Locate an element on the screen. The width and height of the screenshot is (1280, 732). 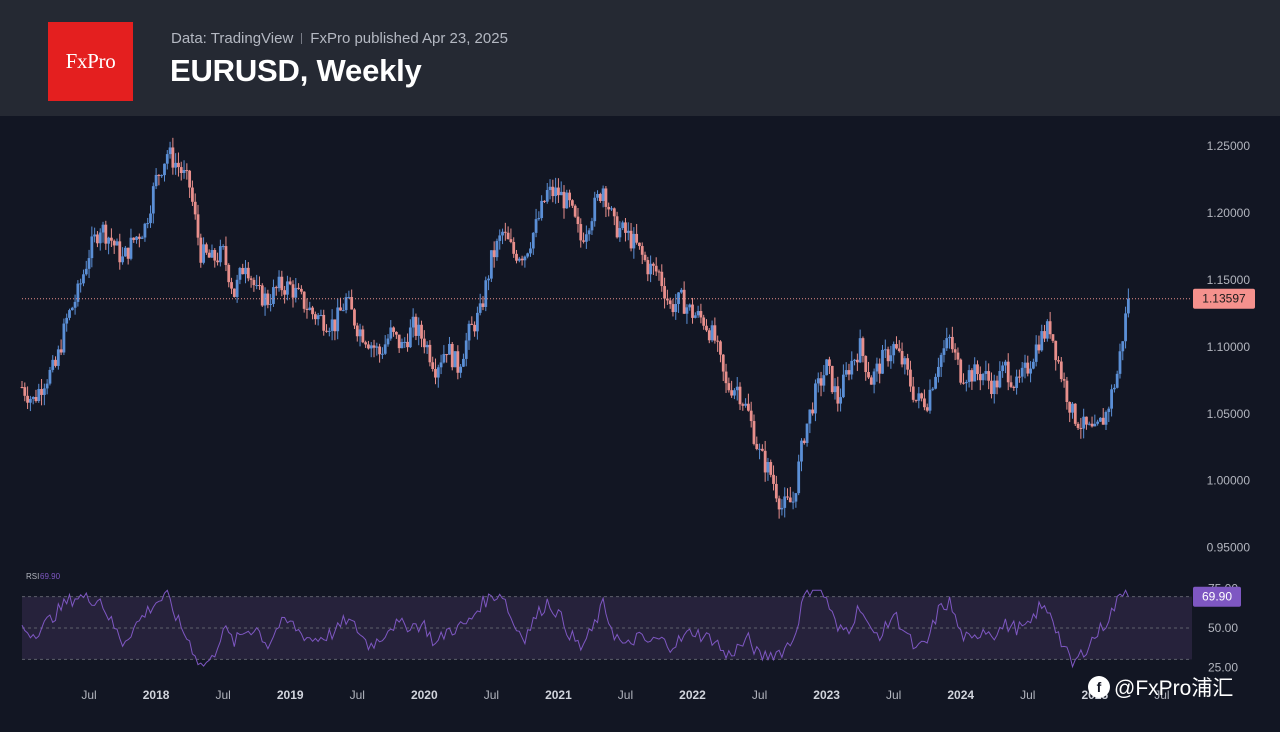
last-price-value: 1.13597 is located at coordinates (1224, 299).